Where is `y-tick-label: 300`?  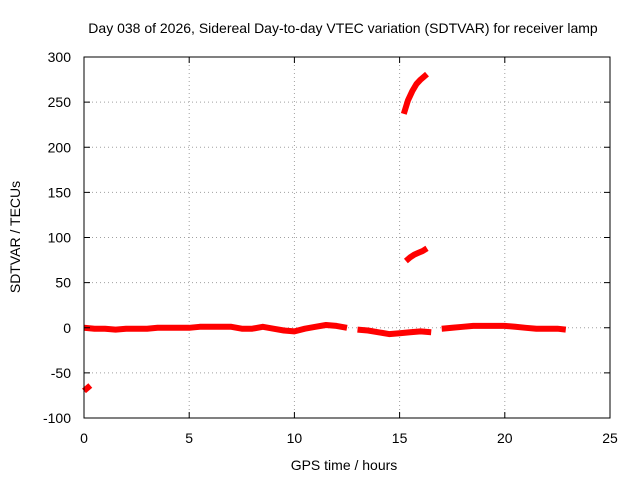 y-tick-label: 300 is located at coordinates (60, 57).